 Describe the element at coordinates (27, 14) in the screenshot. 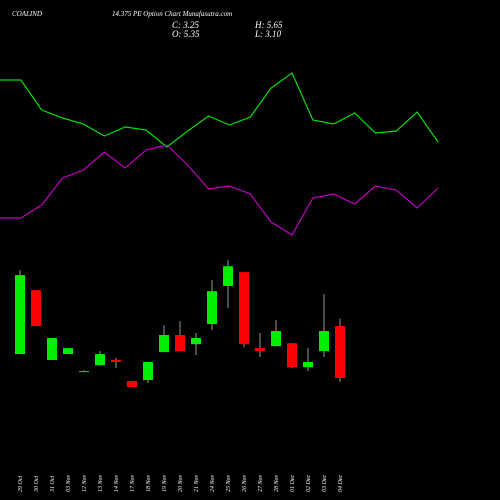

I see `symbol: COALIND` at that location.